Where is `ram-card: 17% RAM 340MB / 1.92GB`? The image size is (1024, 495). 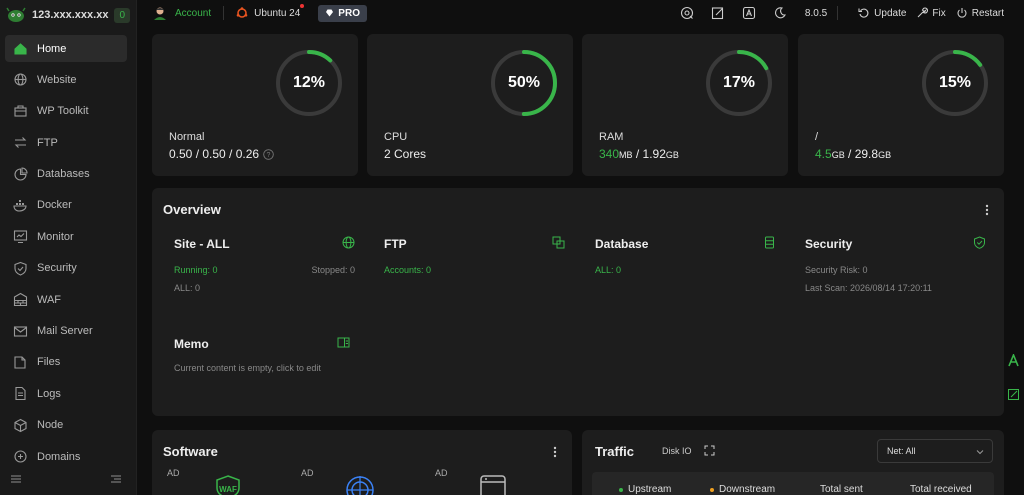 ram-card: 17% RAM 340MB / 1.92GB is located at coordinates (685, 105).